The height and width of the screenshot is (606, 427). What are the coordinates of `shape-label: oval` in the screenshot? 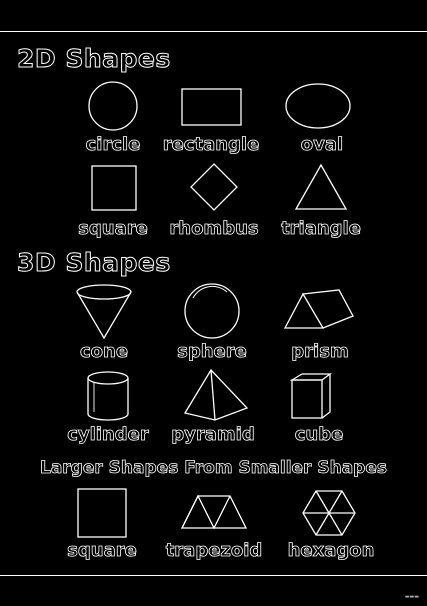 It's located at (322, 145).